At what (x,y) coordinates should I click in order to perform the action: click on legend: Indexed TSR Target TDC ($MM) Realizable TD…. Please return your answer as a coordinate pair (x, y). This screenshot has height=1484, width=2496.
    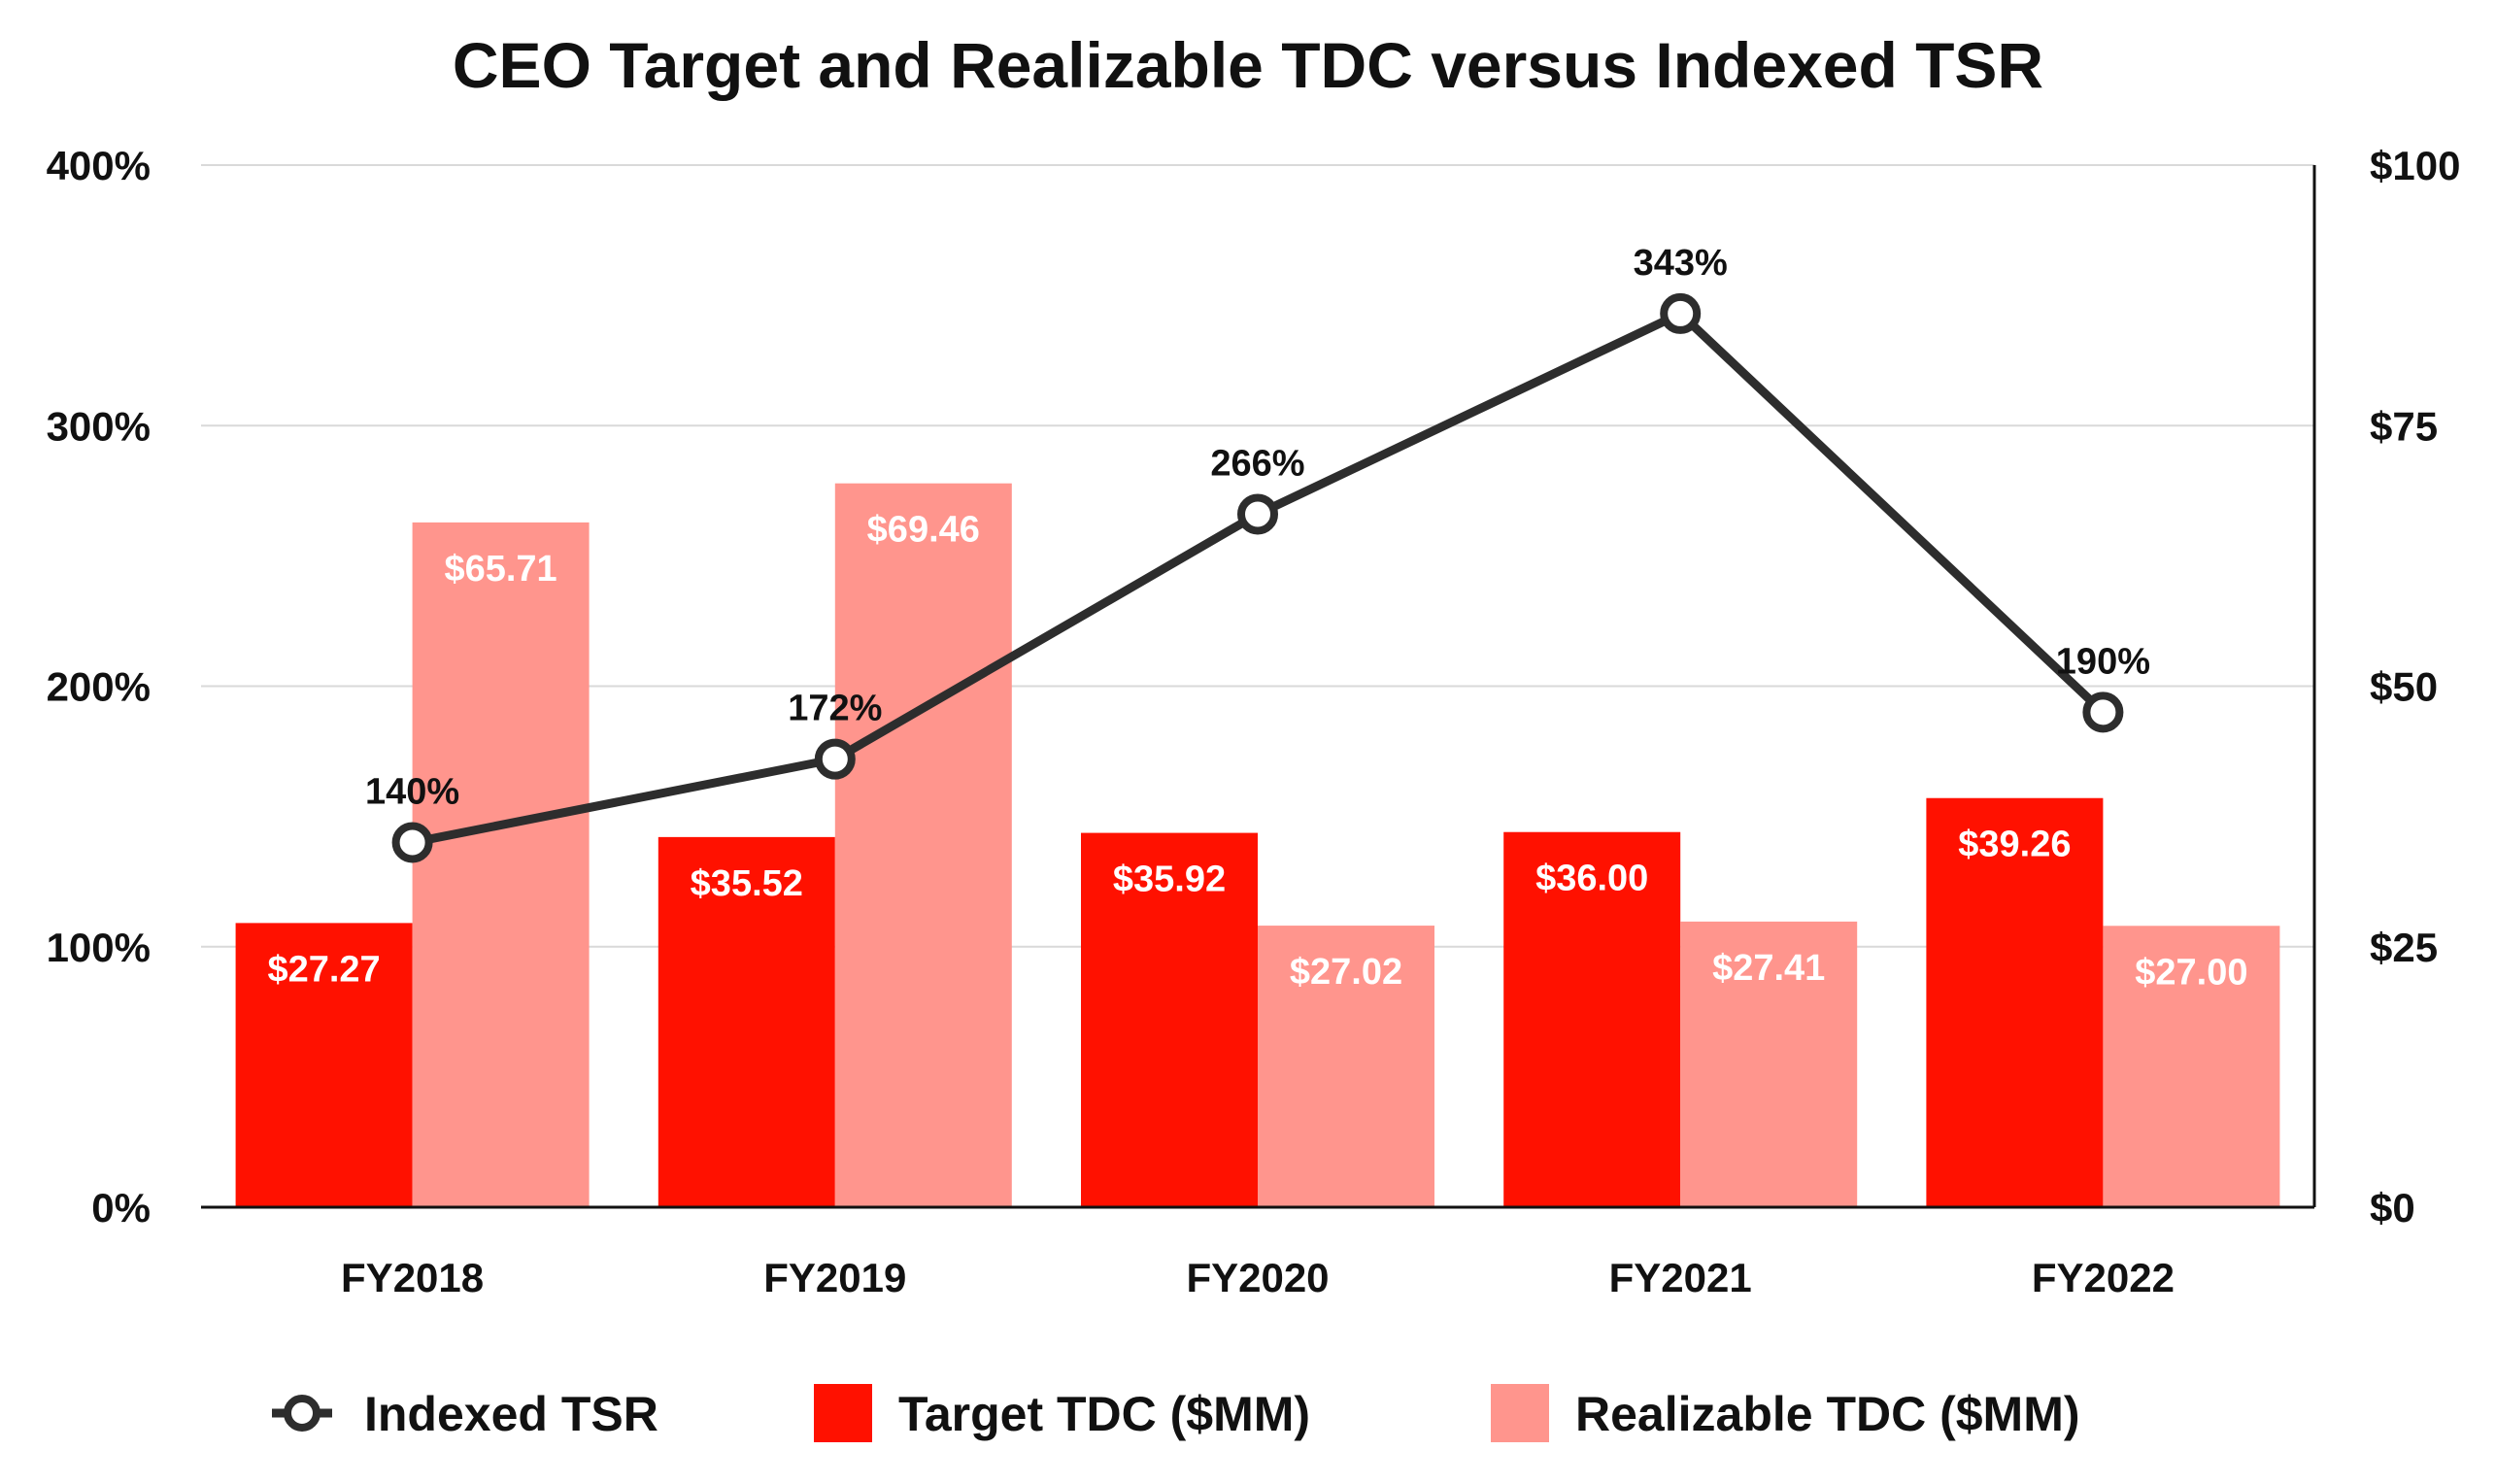
    Looking at the image, I should click on (1176, 1413).